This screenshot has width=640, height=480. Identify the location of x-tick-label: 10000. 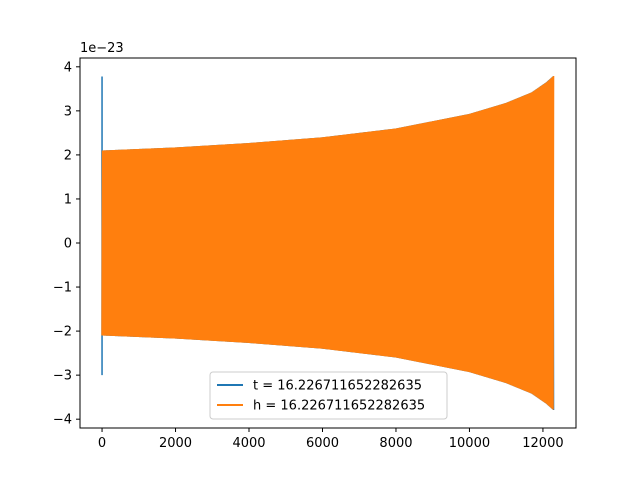
(469, 443).